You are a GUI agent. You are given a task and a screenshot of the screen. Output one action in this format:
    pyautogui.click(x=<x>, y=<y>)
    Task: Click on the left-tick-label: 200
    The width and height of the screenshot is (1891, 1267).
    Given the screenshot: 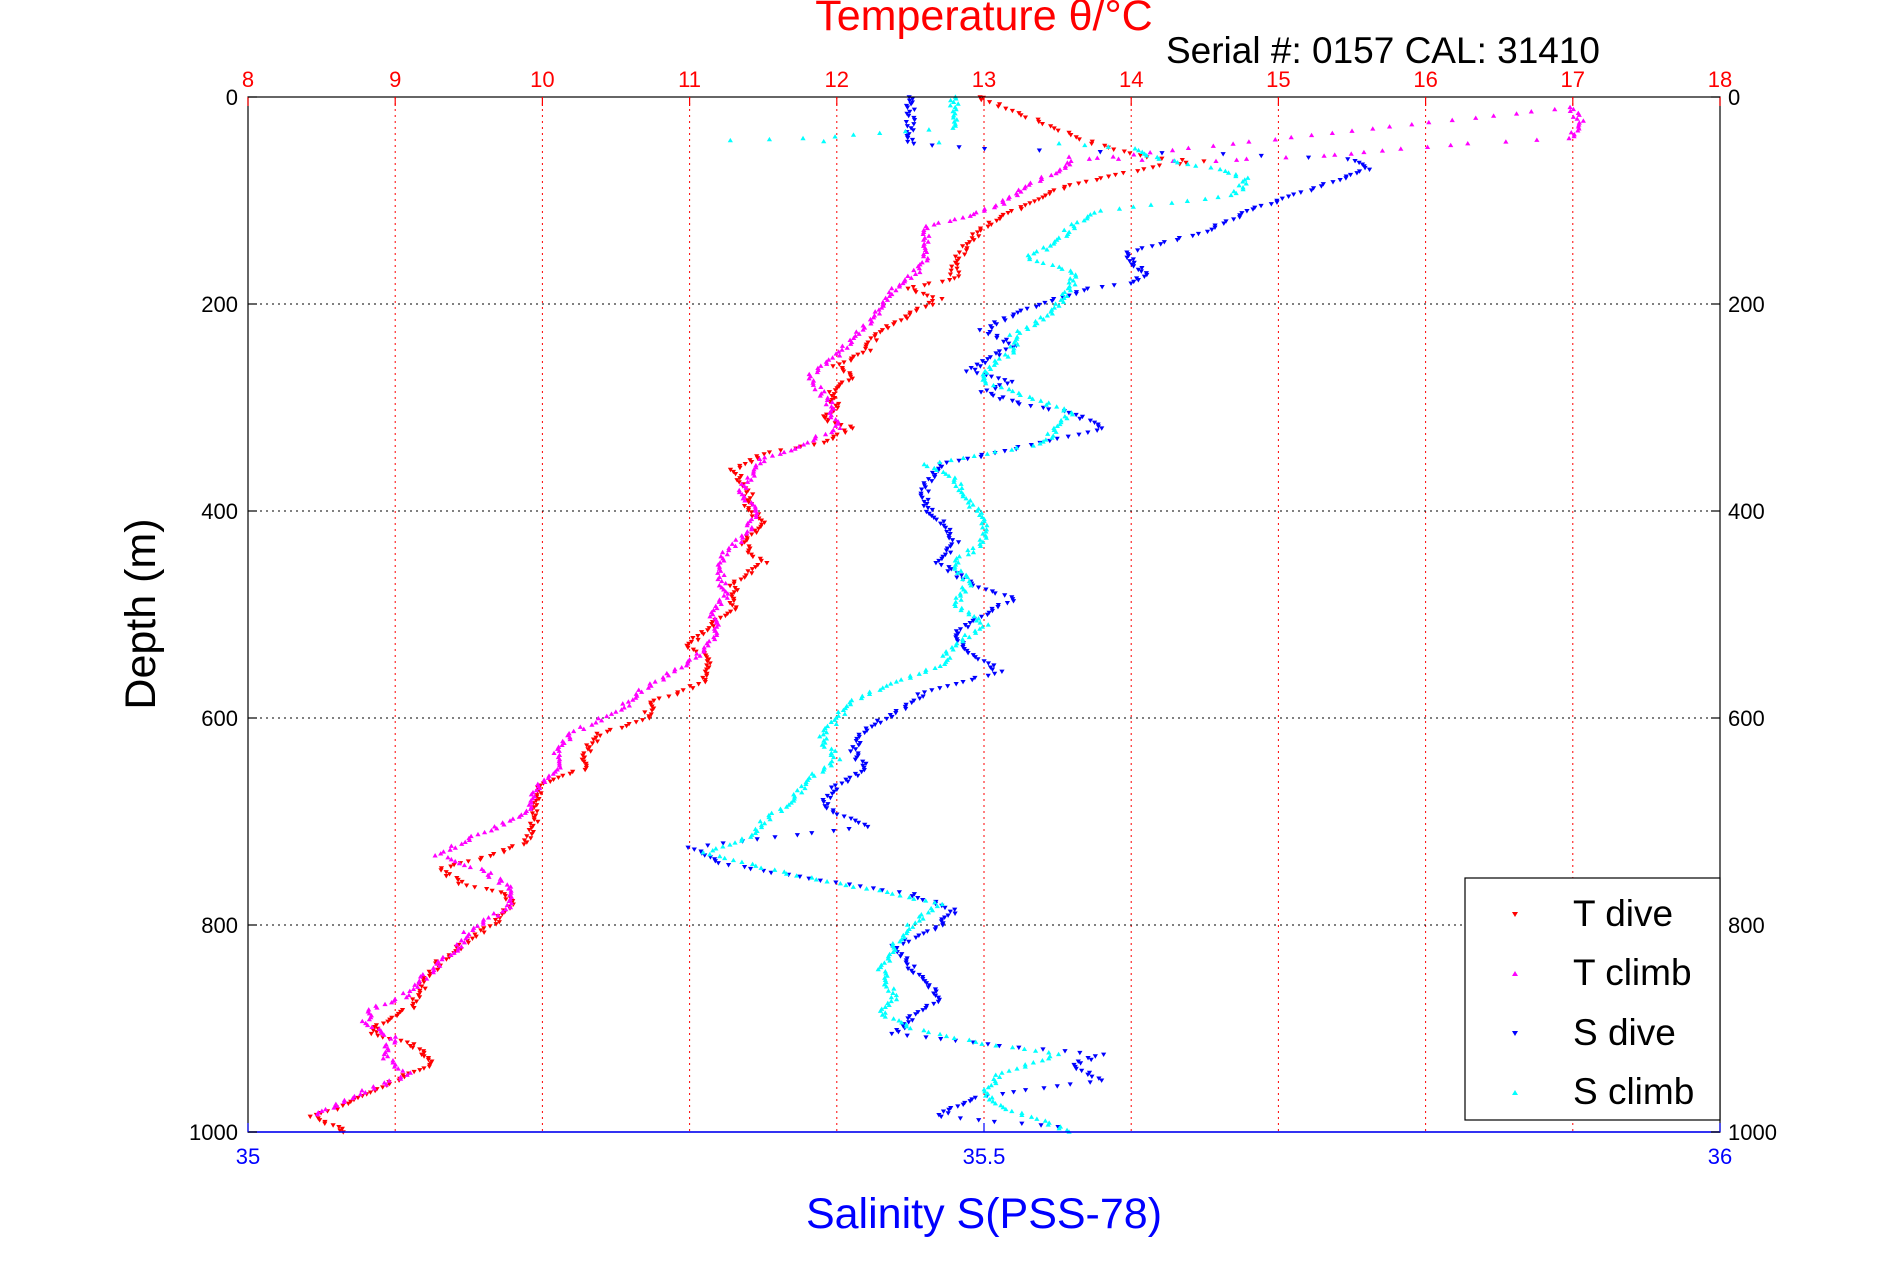 What is the action you would take?
    pyautogui.click(x=219, y=304)
    